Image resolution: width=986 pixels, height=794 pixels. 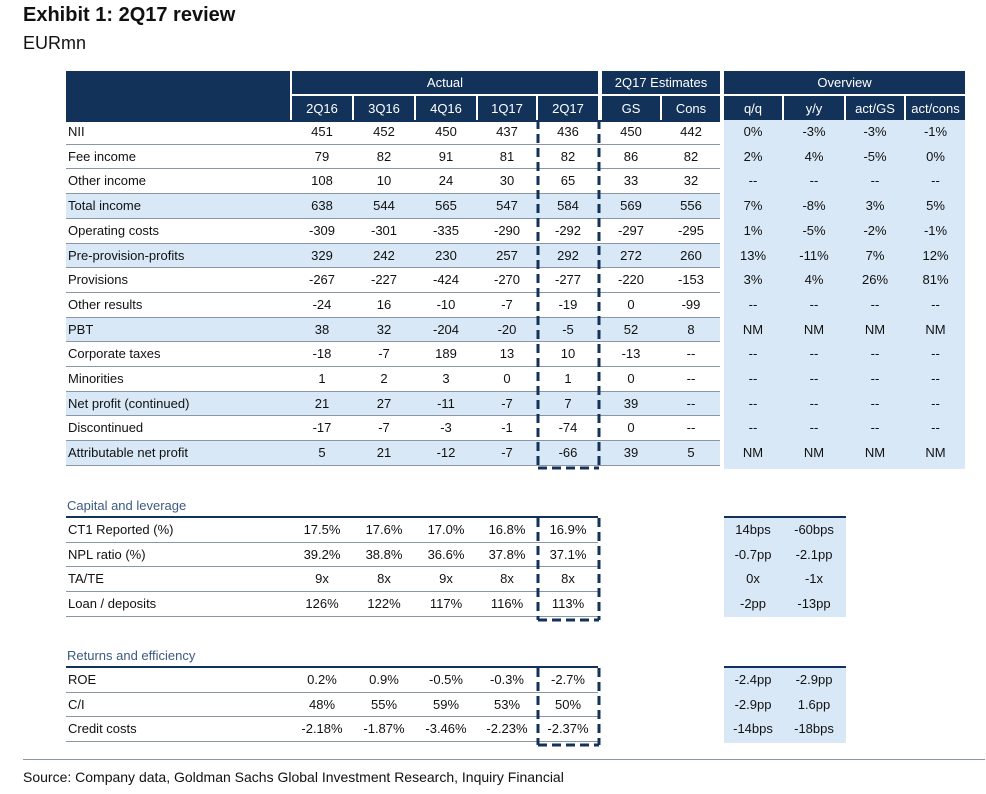 What do you see at coordinates (814, 108) in the screenshot?
I see `col-header-yy: y/y` at bounding box center [814, 108].